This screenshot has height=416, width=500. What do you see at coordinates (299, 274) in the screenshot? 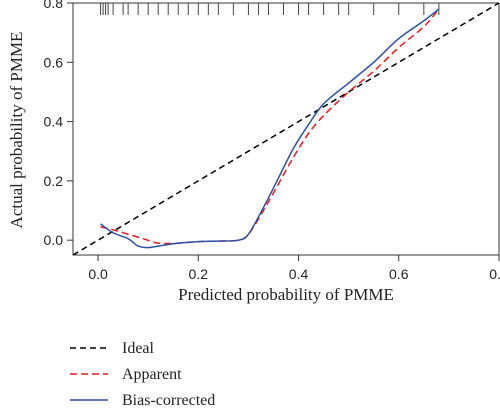
I see `x-tick-label: 0.4` at bounding box center [299, 274].